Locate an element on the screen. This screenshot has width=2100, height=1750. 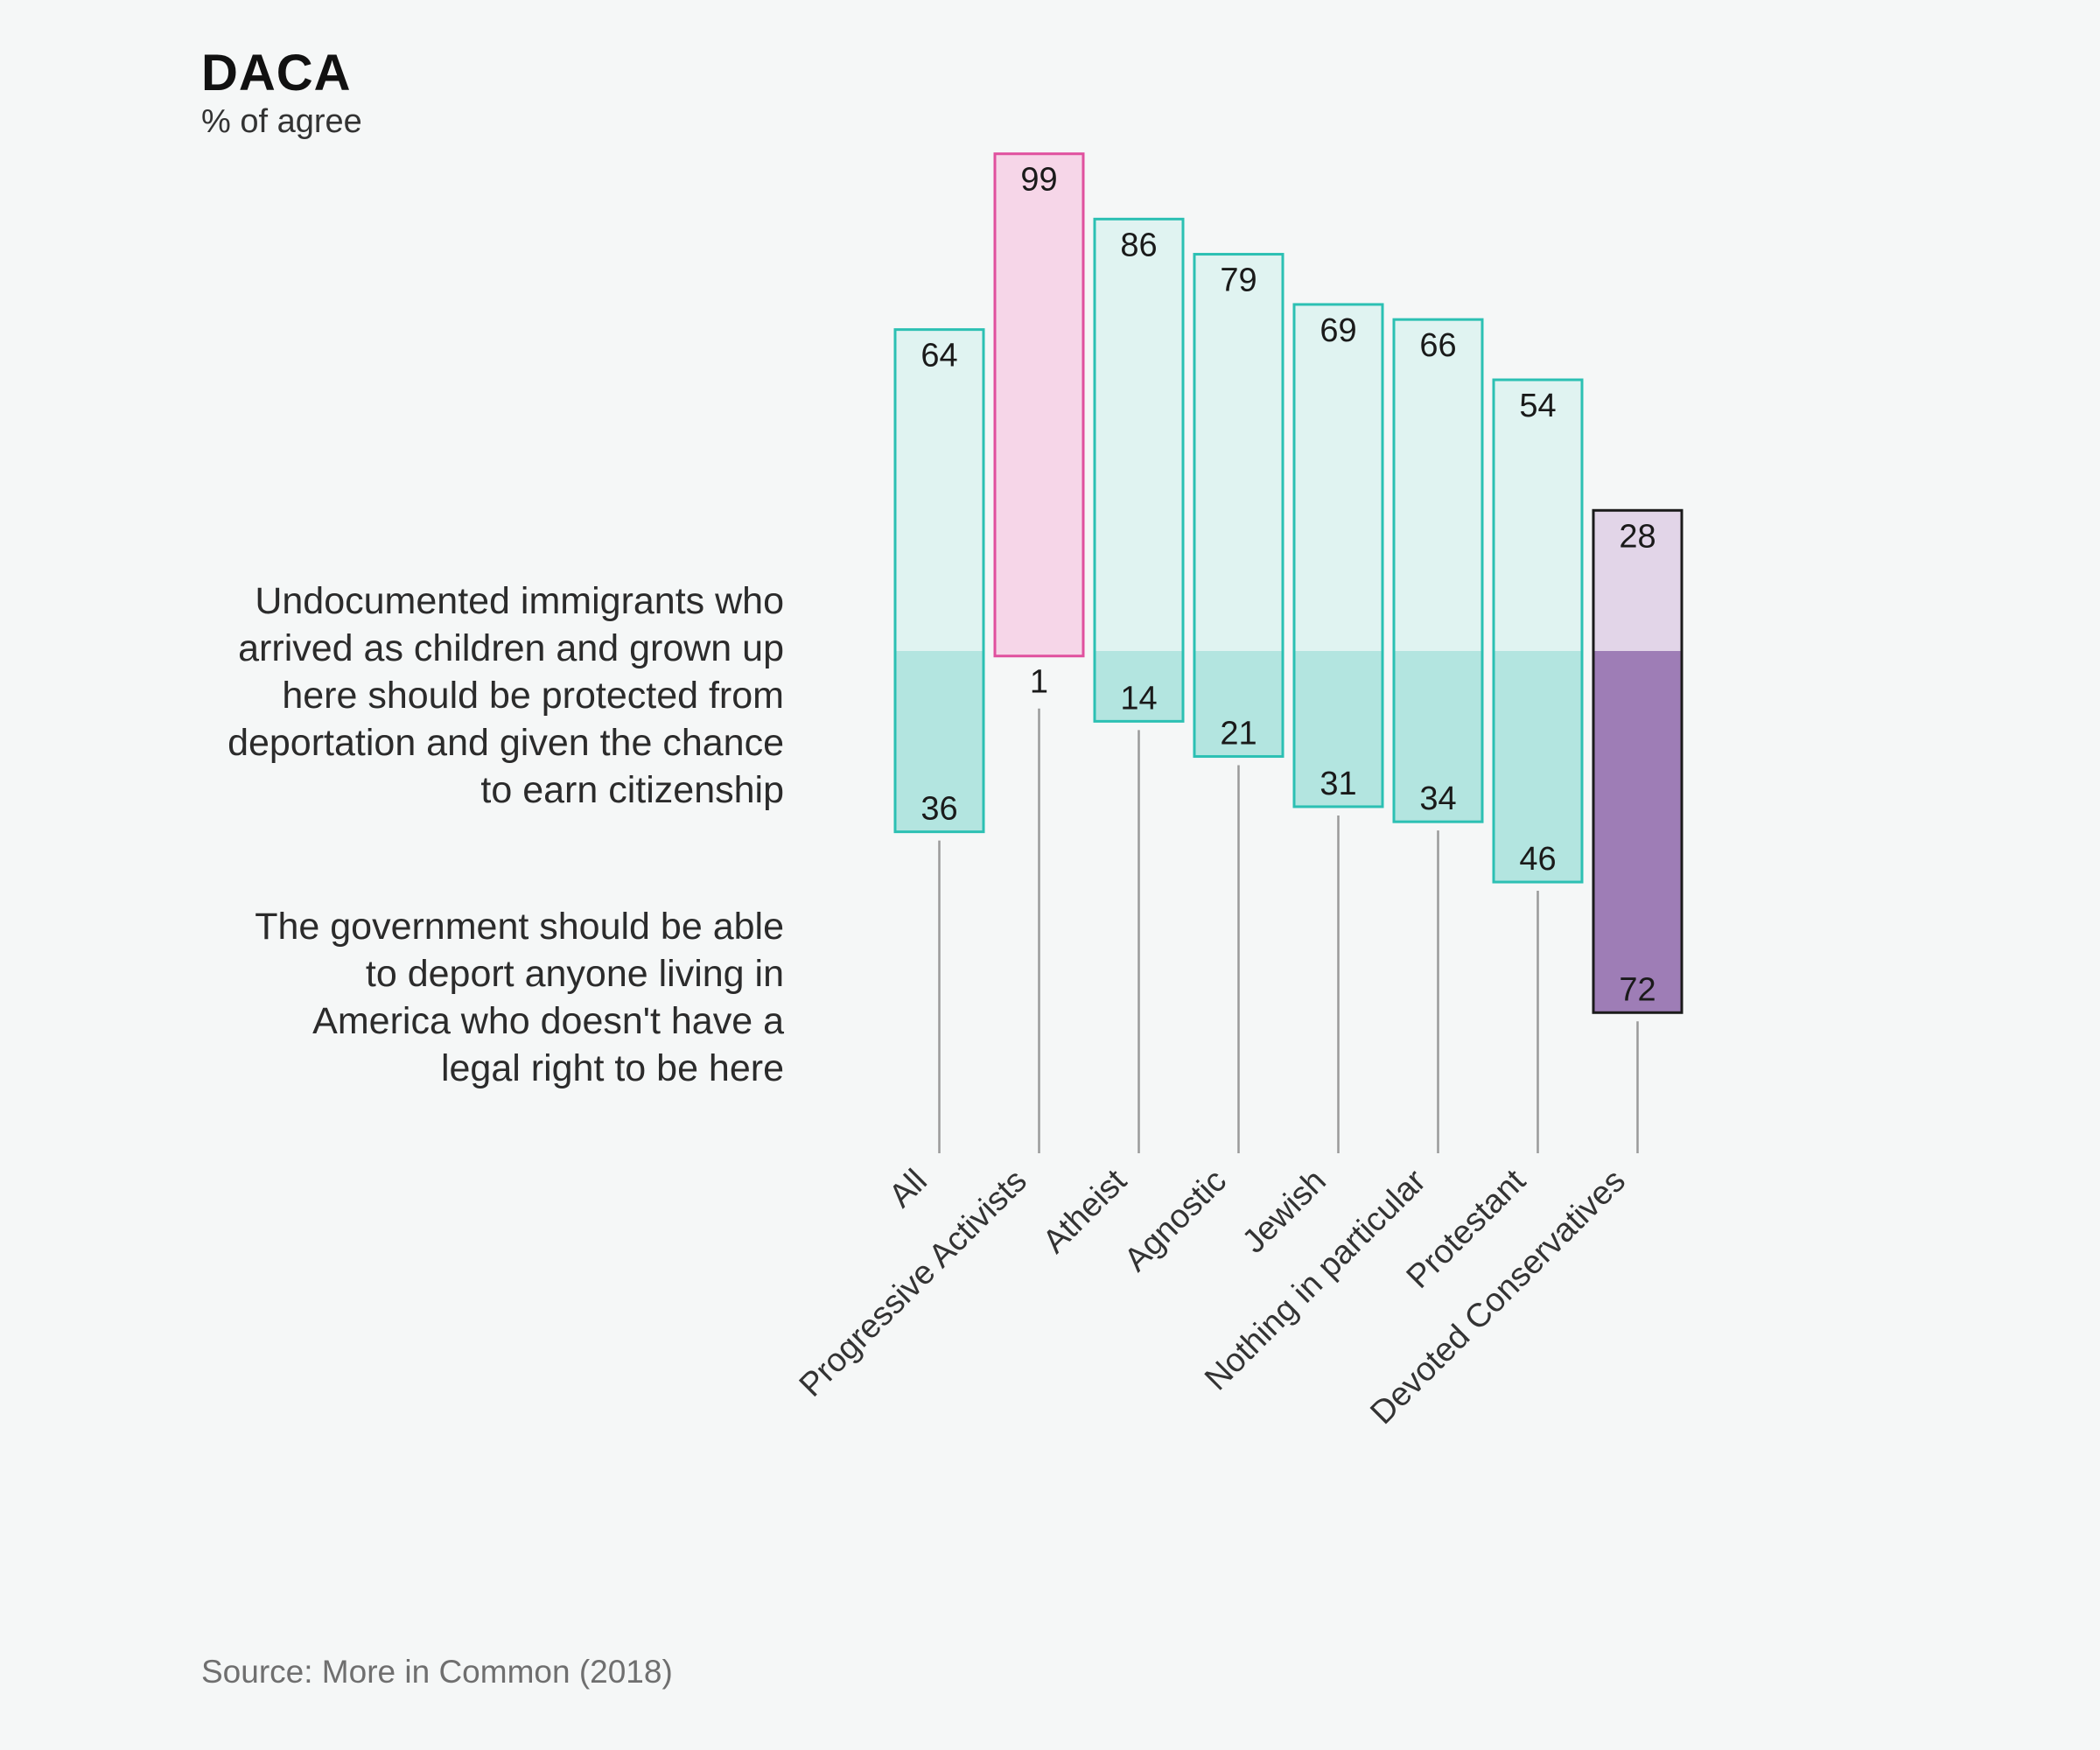
value-agree-all: 64 is located at coordinates (938, 356).